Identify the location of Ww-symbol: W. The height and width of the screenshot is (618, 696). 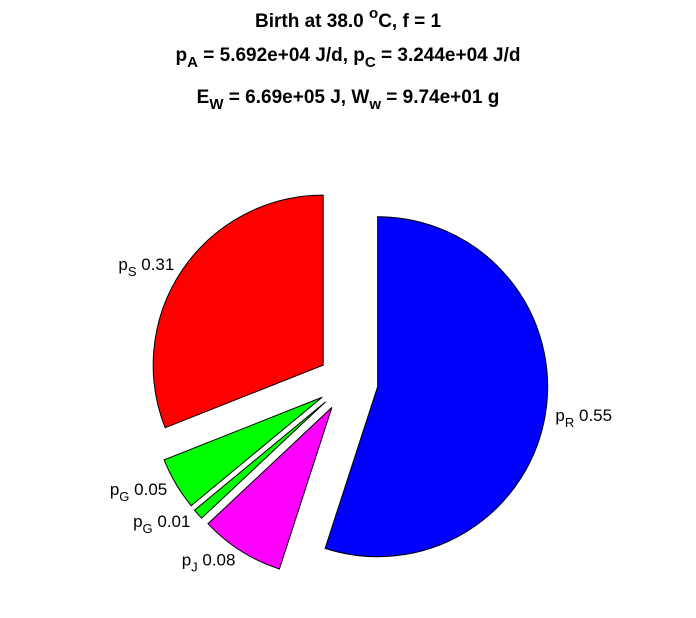
(360, 97).